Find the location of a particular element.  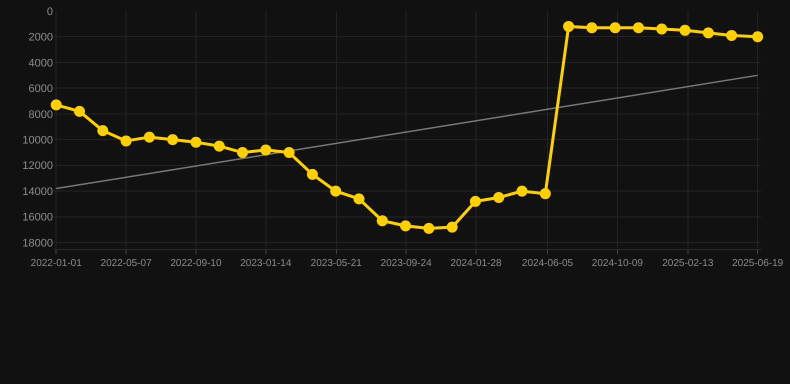

y-tick-label: 2000 is located at coordinates (40, 38).